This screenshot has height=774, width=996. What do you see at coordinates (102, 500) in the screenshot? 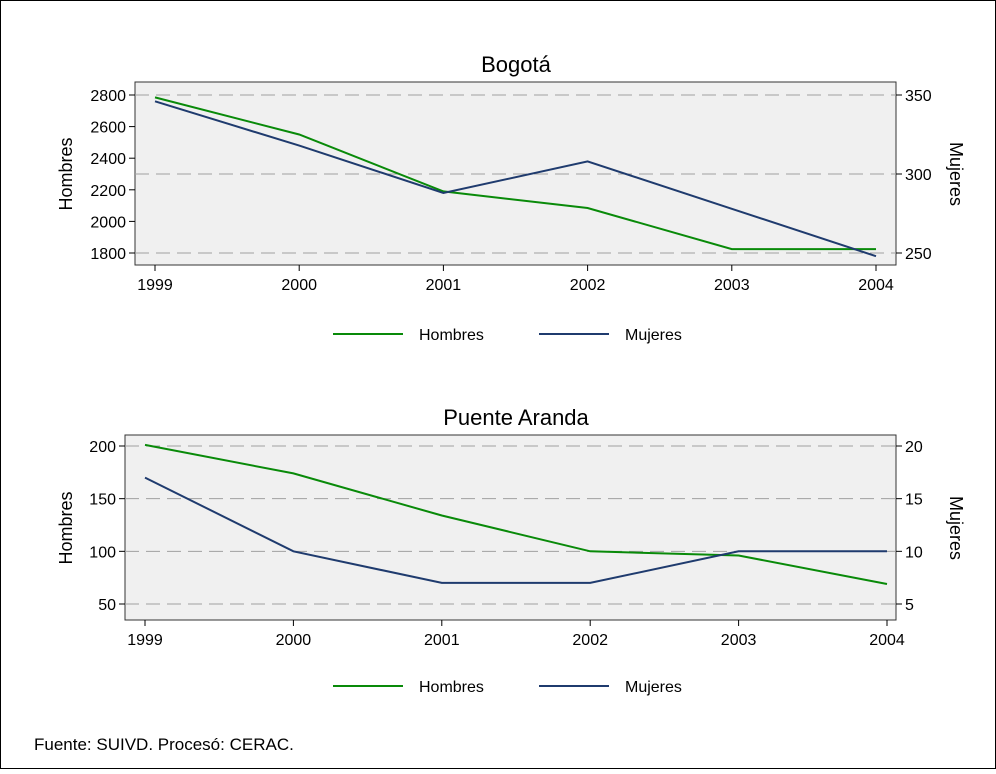
I see `left-tick-label: 150` at bounding box center [102, 500].